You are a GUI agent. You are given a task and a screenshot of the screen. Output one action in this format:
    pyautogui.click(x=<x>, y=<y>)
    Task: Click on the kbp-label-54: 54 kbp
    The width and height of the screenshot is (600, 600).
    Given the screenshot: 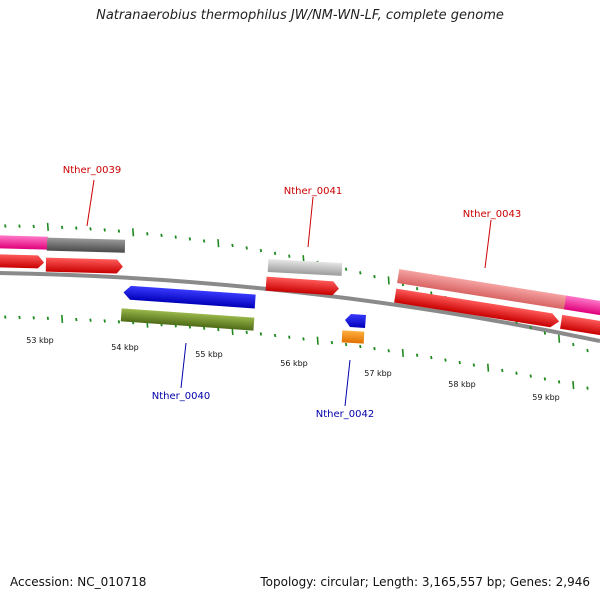 What is the action you would take?
    pyautogui.click(x=125, y=347)
    